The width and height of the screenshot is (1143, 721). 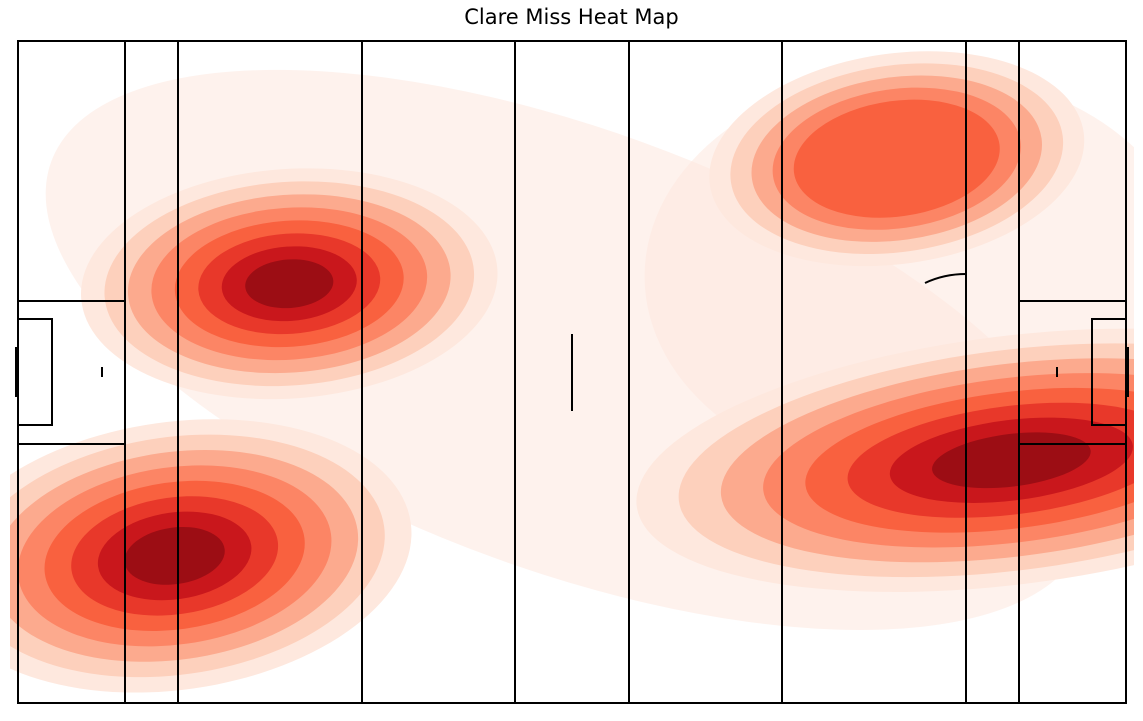 I want to click on small-box-left, so click(x=35, y=372).